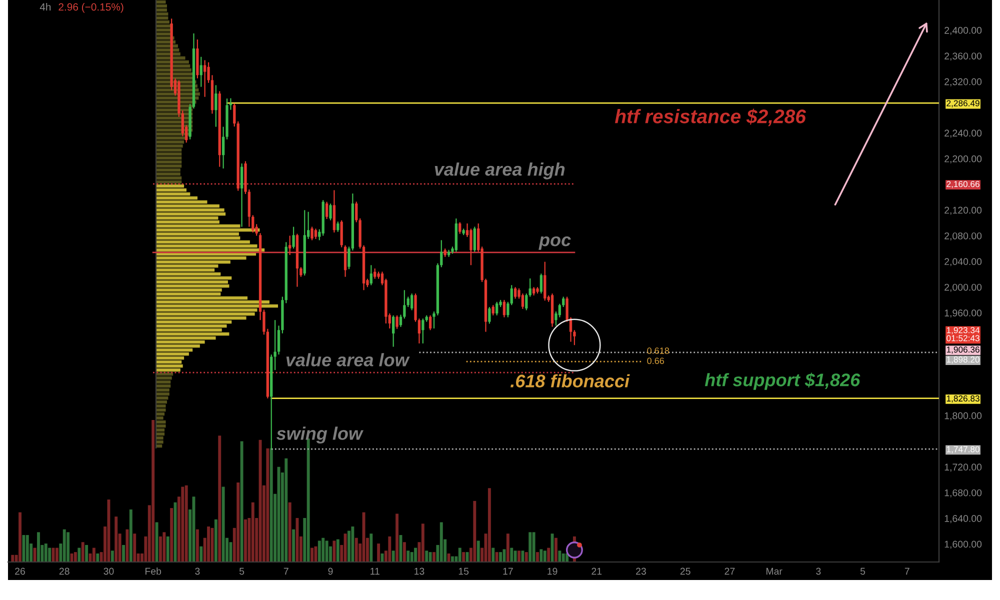 This screenshot has width=1000, height=600. What do you see at coordinates (963, 360) in the screenshot?
I see `series-label: 1,898.20` at bounding box center [963, 360].